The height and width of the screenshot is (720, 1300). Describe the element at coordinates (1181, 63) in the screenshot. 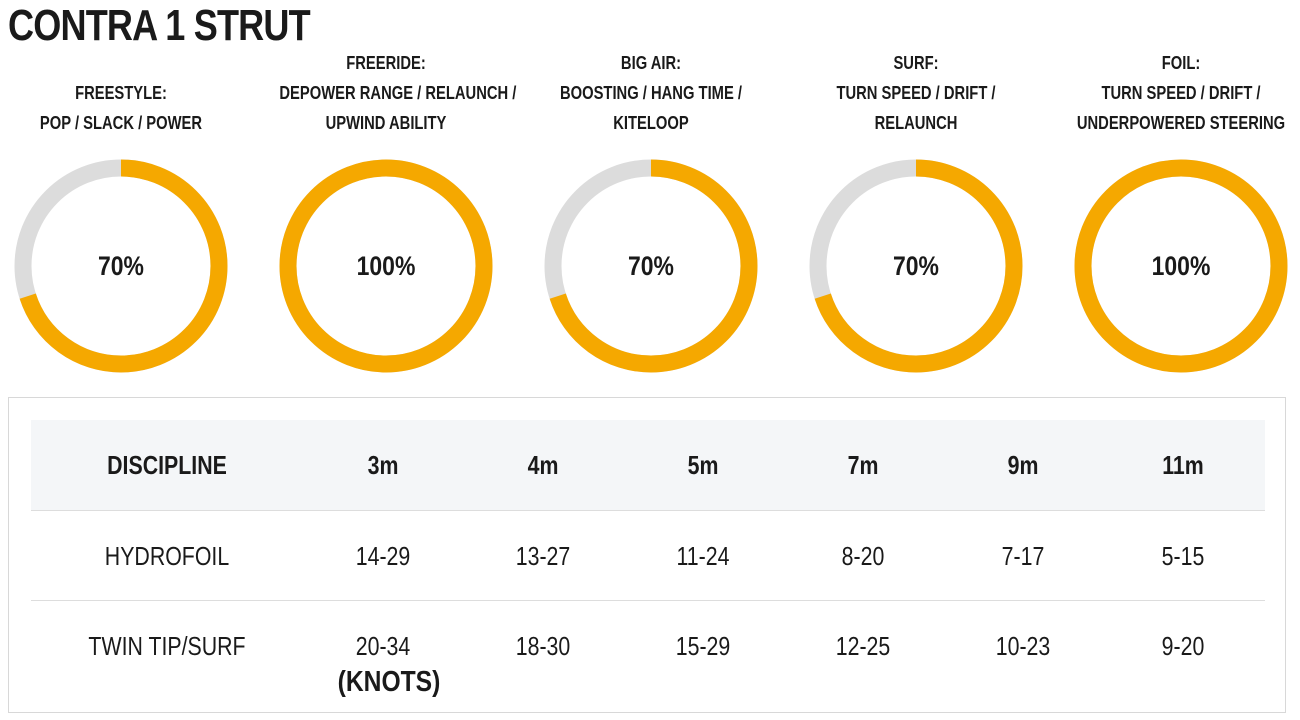

I see `discipline-label-line: FOIL:` at that location.